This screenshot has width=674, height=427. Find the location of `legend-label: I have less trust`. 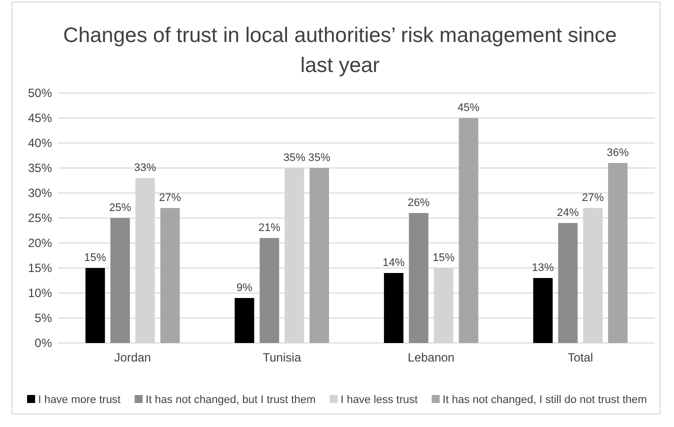

legend-label: I have less trust is located at coordinates (379, 400).